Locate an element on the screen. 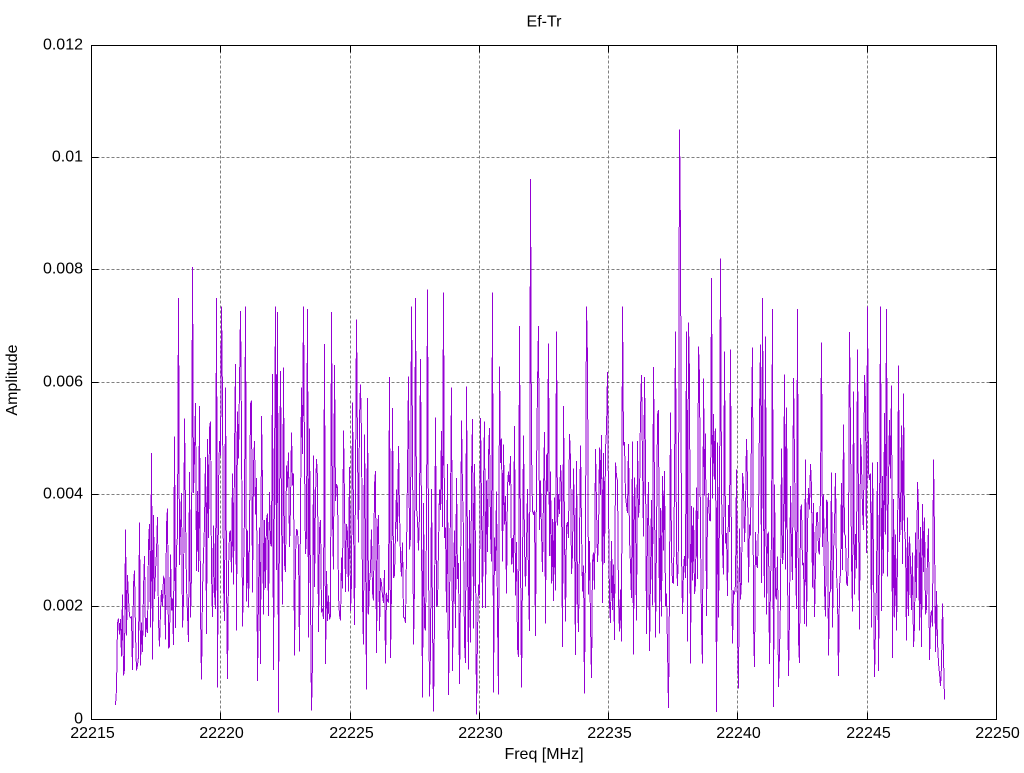 The width and height of the screenshot is (1024, 773). svg-text: Ef-Tr is located at coordinates (545, 22).